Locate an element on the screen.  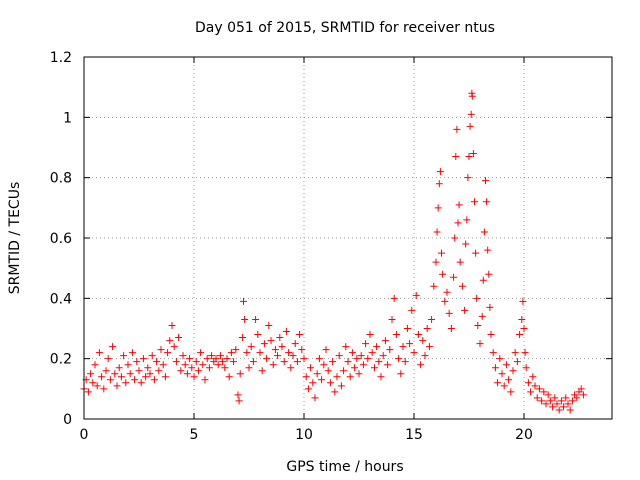
y-tick-label: 1 is located at coordinates (67, 118).